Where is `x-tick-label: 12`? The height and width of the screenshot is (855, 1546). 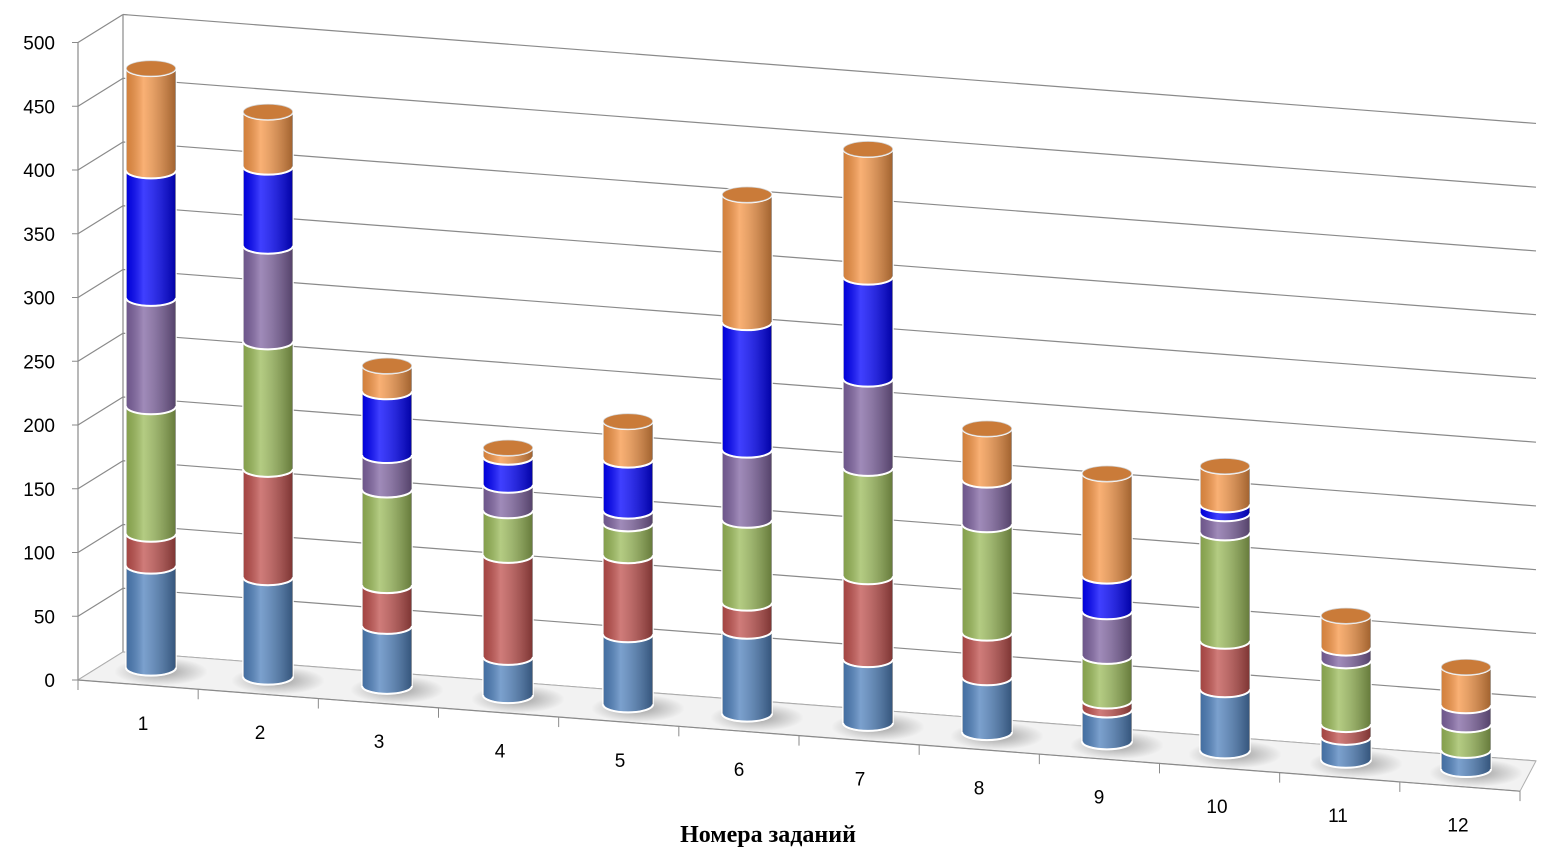 x-tick-label: 12 is located at coordinates (1457, 825).